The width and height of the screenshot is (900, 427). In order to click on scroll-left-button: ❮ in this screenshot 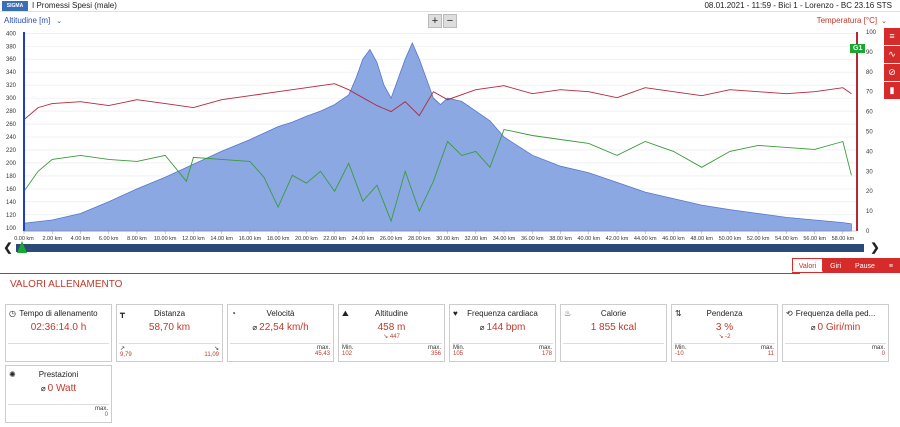, I will do `click(8, 248)`.